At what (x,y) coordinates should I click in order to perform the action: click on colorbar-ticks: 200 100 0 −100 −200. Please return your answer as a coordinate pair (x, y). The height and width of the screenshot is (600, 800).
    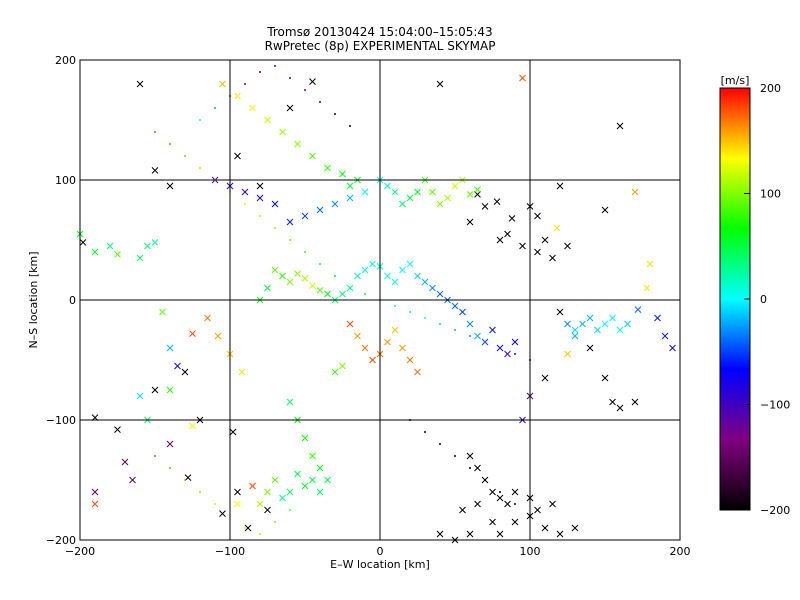
    Looking at the image, I should click on (767, 299).